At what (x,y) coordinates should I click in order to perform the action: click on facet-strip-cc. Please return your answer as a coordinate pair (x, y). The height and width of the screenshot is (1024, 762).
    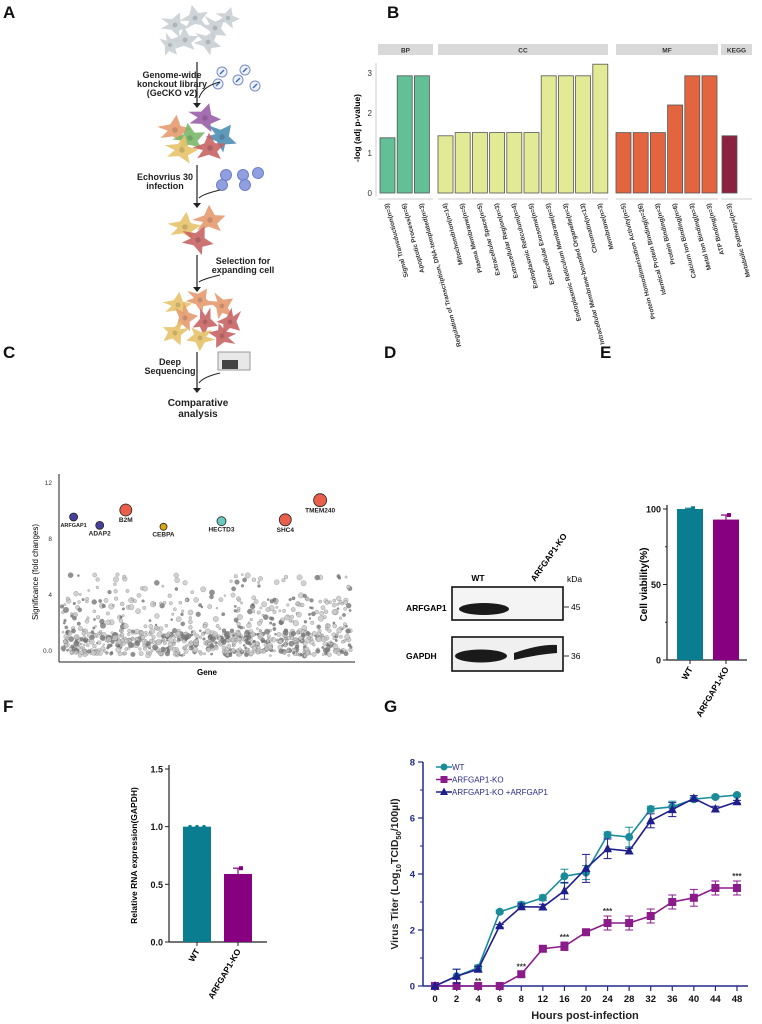
    Looking at the image, I should click on (523, 49).